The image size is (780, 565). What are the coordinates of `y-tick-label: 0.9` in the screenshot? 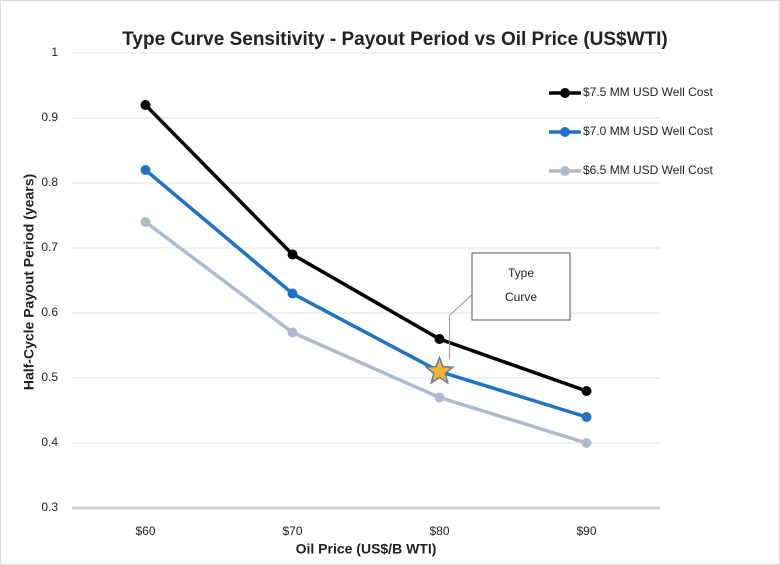 It's located at (49, 117).